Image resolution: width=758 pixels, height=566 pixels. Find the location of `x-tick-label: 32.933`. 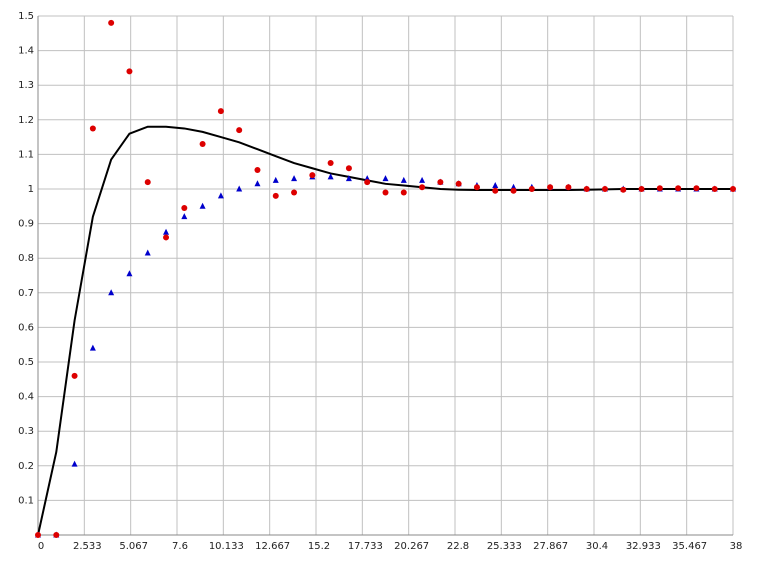

x-tick-label: 32.933 is located at coordinates (643, 546).